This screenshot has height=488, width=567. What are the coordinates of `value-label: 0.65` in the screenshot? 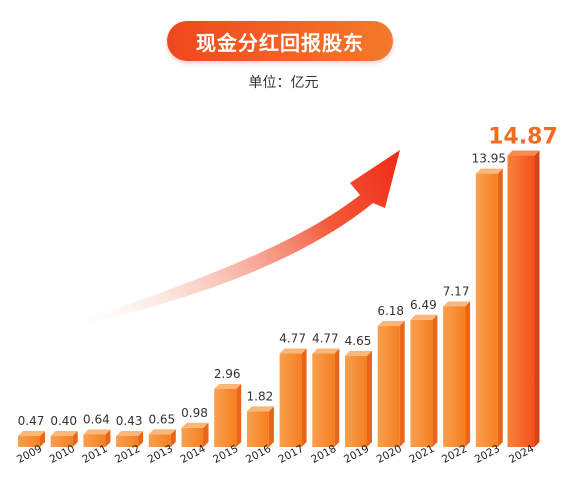 It's located at (161, 419).